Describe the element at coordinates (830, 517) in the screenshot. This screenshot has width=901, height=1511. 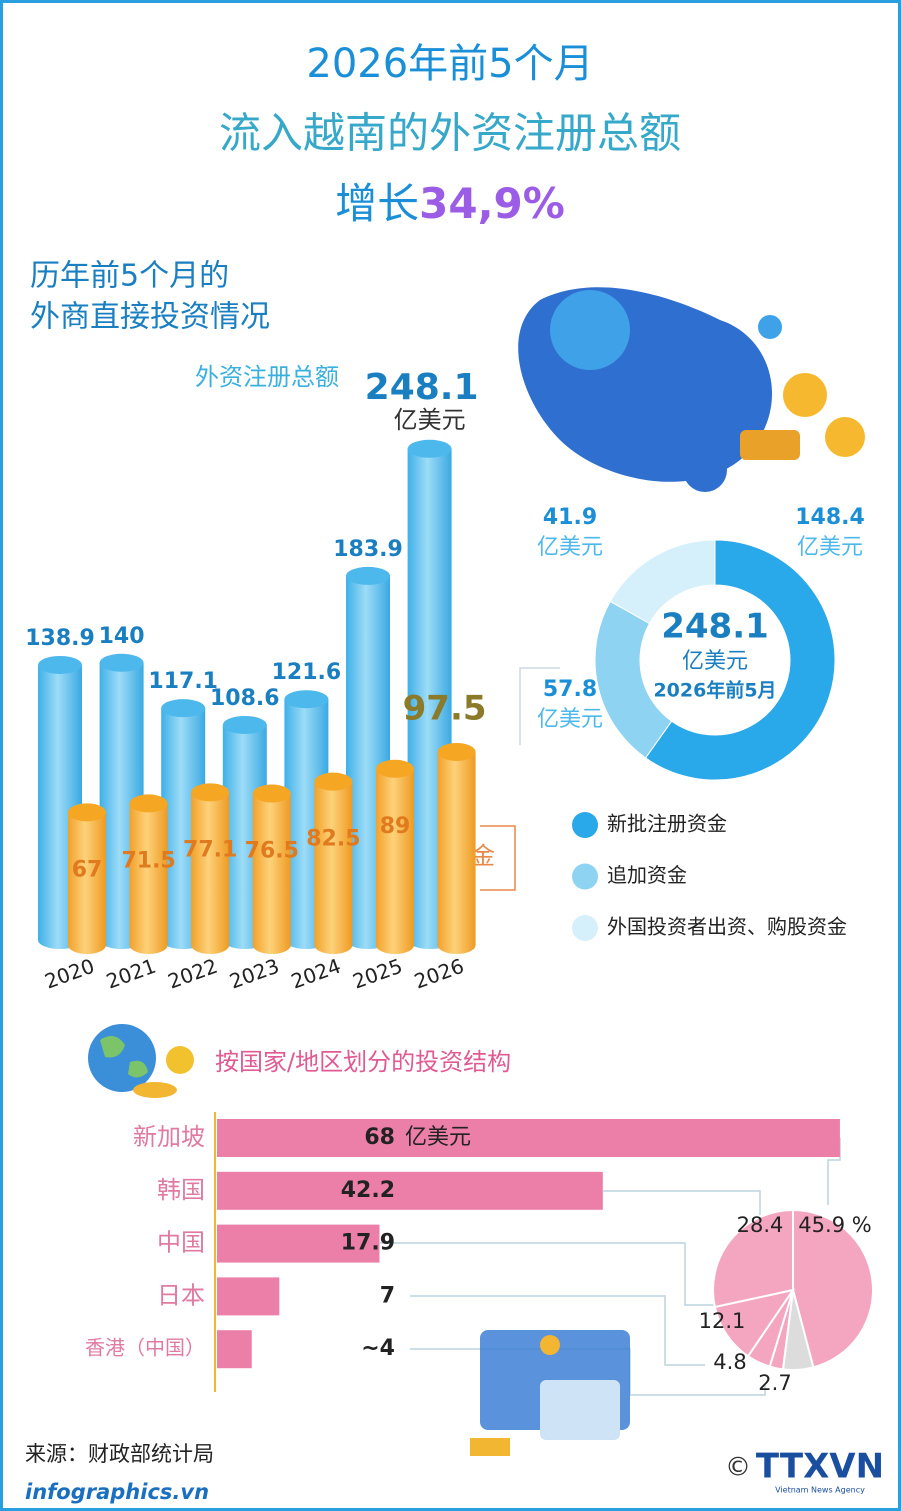
I see `value-label: 148.4` at that location.